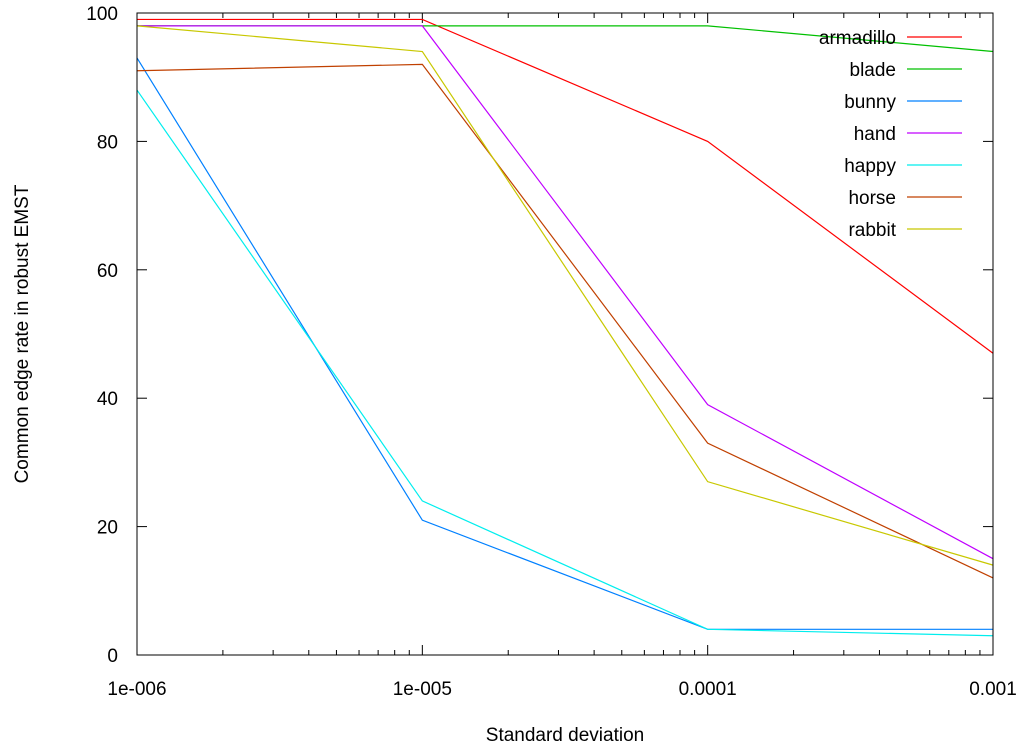 This screenshot has width=1030, height=747. I want to click on y-tick-label: 80, so click(107, 142).